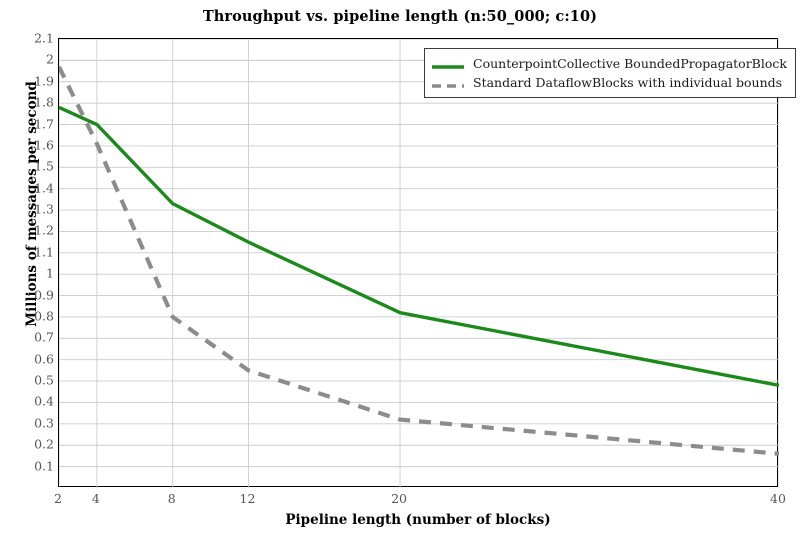 This screenshot has height=540, width=800. Describe the element at coordinates (44, 230) in the screenshot. I see `y-tick-label: 1.2` at that location.